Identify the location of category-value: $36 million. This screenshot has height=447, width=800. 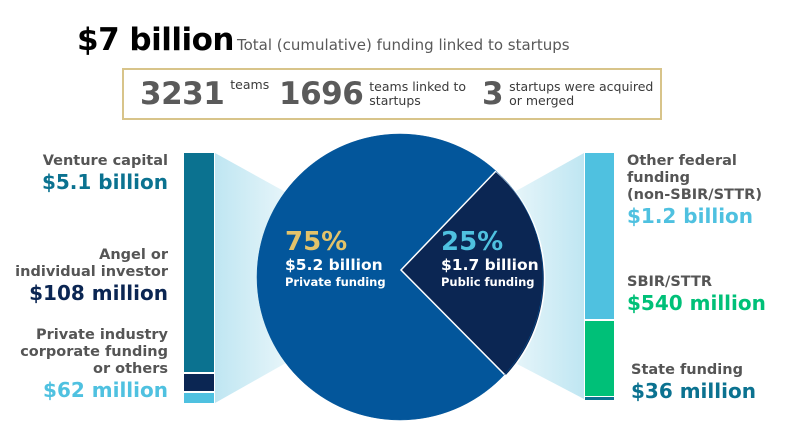
(693, 391).